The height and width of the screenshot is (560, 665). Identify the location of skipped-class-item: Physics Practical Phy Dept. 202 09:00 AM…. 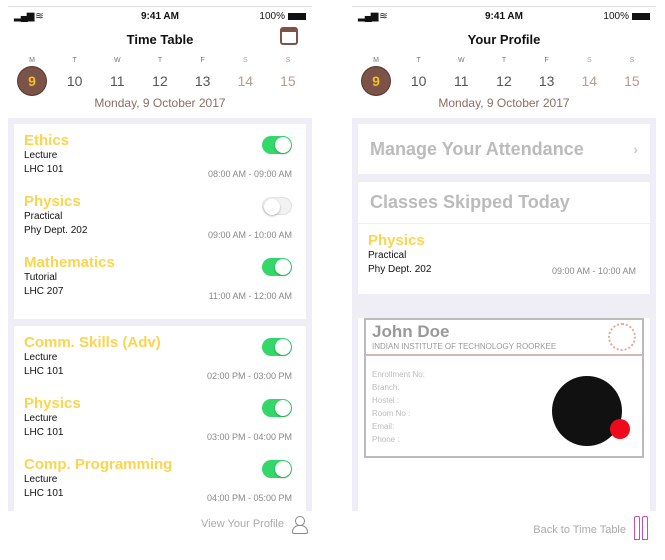
(504, 259).